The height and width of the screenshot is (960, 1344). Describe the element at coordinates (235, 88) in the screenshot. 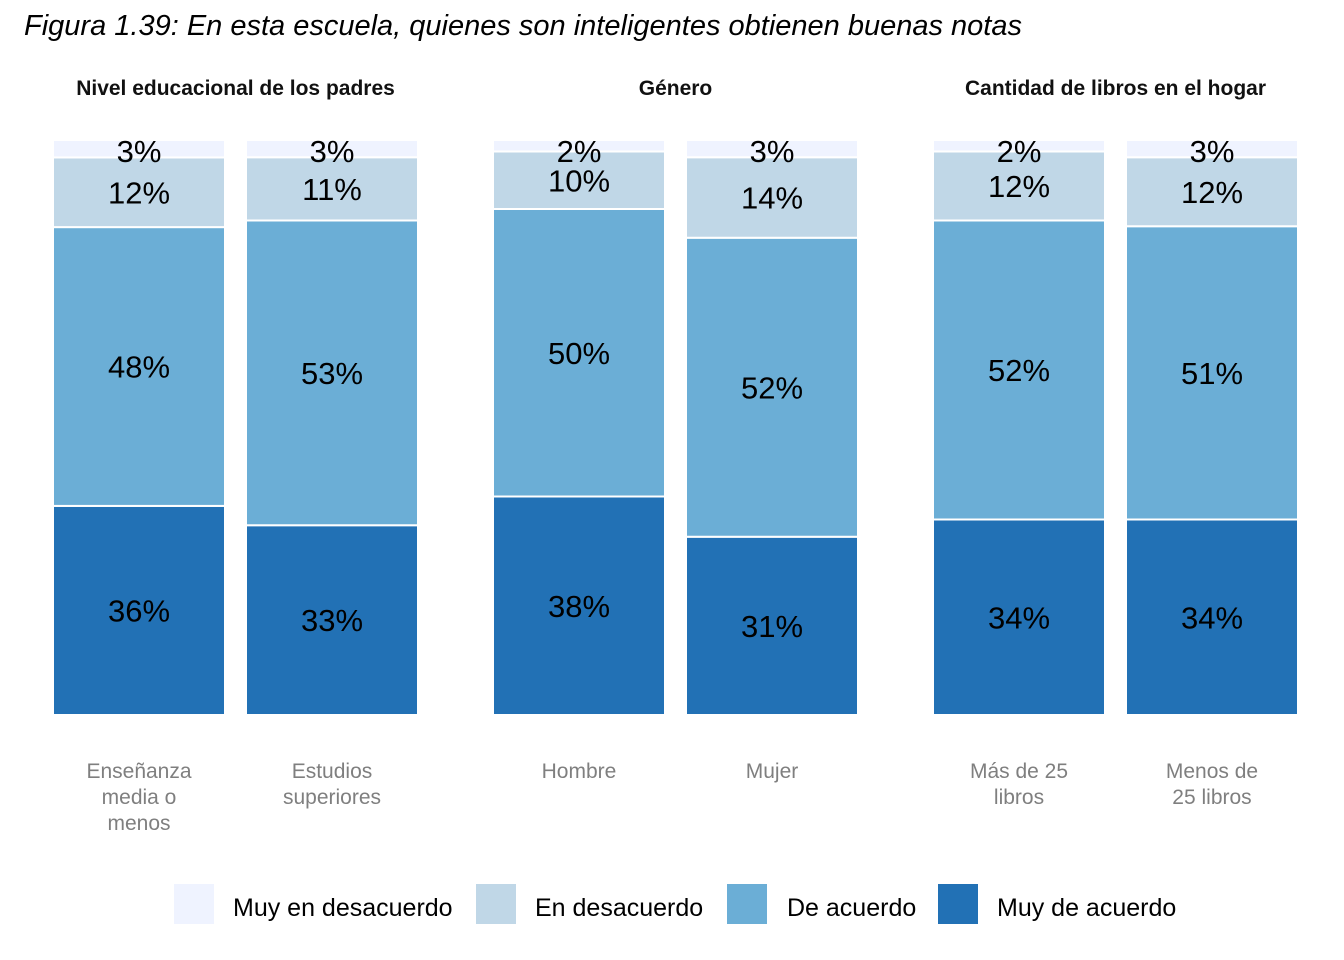

I see `panel-title: Nivel educacional de los padres` at that location.